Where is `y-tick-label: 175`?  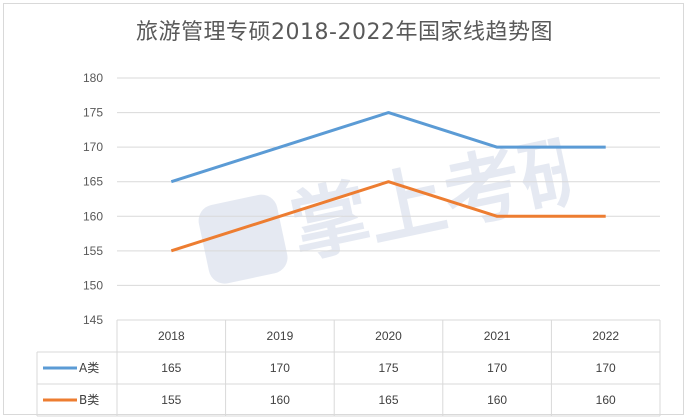
y-tick-label: 175 is located at coordinates (93, 113).